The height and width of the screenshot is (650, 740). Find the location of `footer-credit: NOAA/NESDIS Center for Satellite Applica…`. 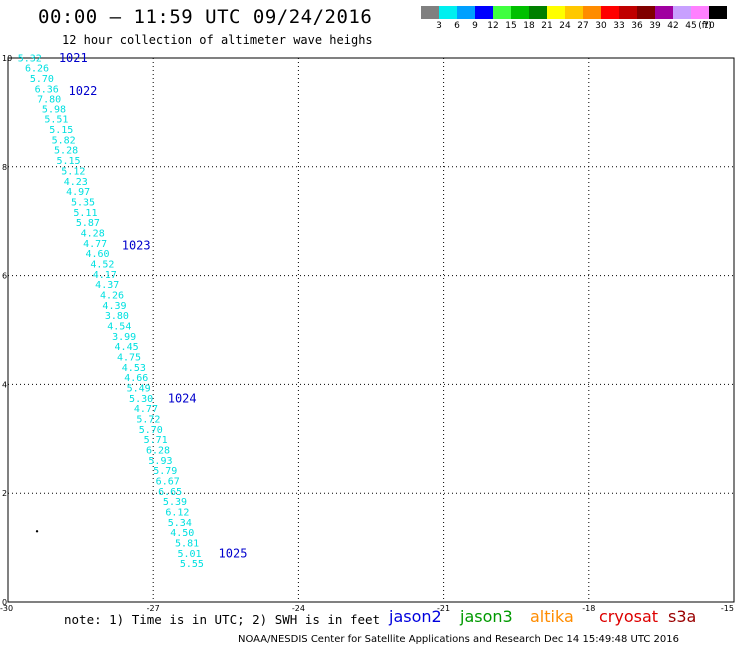

footer-credit: NOAA/NESDIS Center for Satellite Applica… is located at coordinates (459, 639).